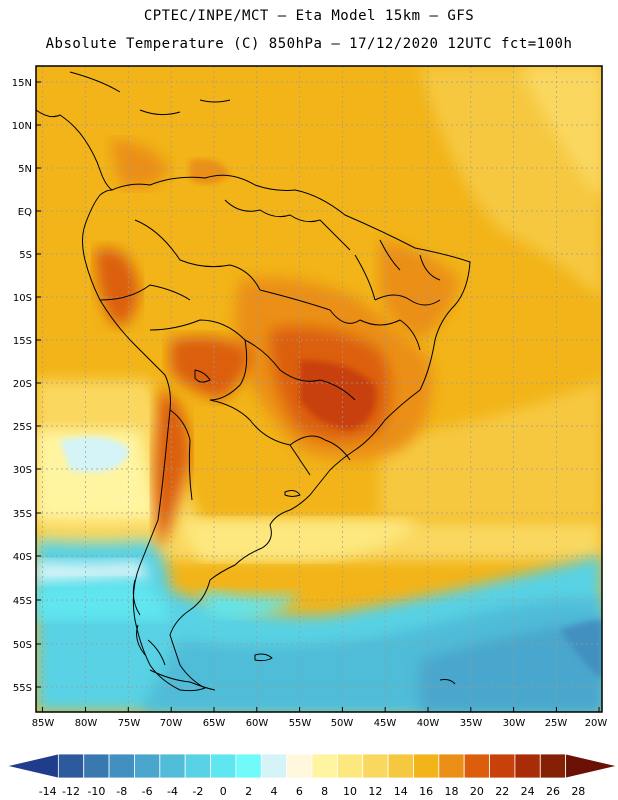 The width and height of the screenshot is (618, 800). I want to click on colorbar-label: 22, so click(502, 791).